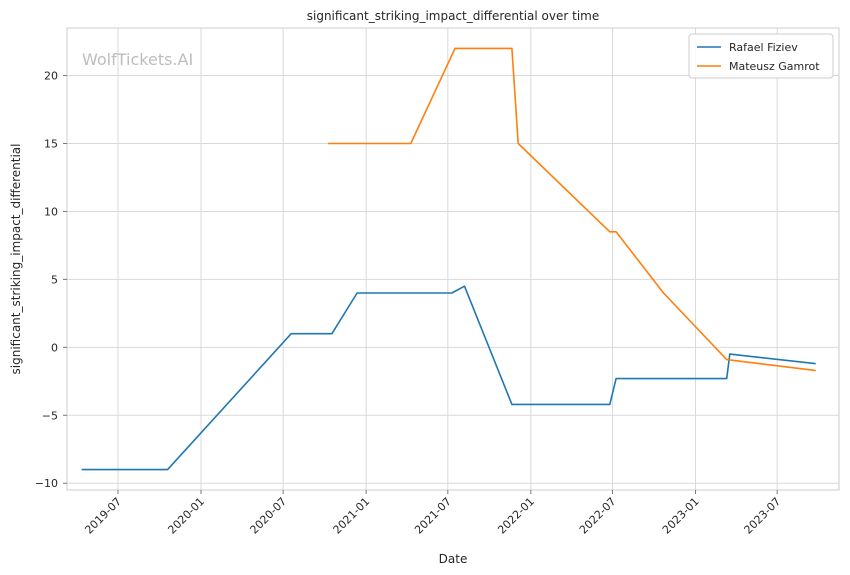 This screenshot has height=575, width=850. Describe the element at coordinates (137, 59) in the screenshot. I see `watermark: WolfTickets.AI` at that location.